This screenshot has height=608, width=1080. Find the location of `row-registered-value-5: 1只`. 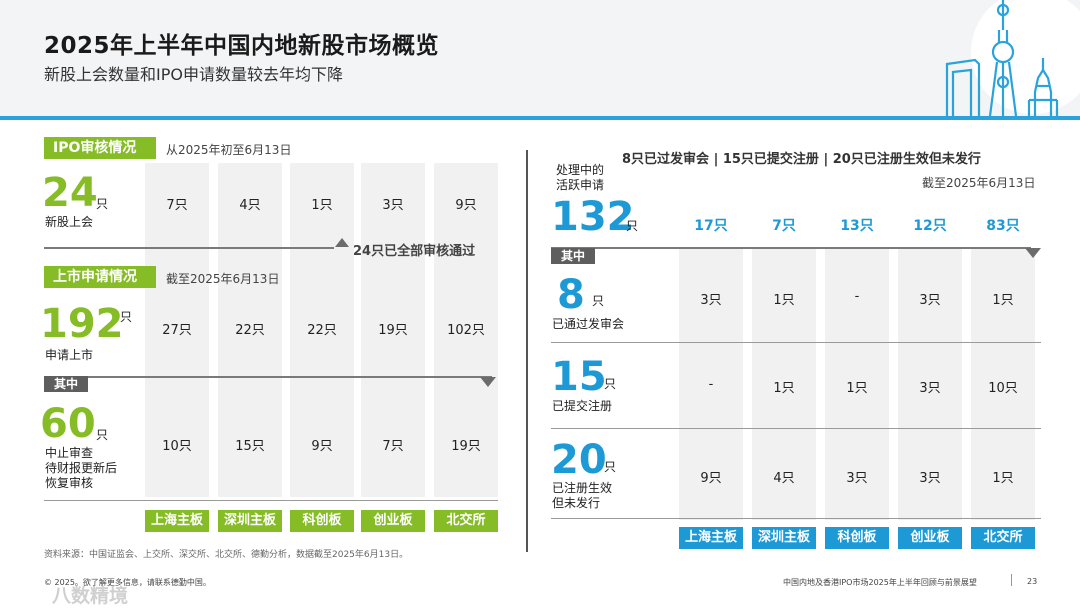

row-registered-value-5: 1只 is located at coordinates (1003, 478).